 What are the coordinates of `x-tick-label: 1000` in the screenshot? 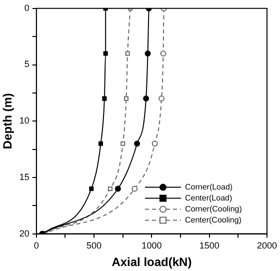 It's located at (152, 245).